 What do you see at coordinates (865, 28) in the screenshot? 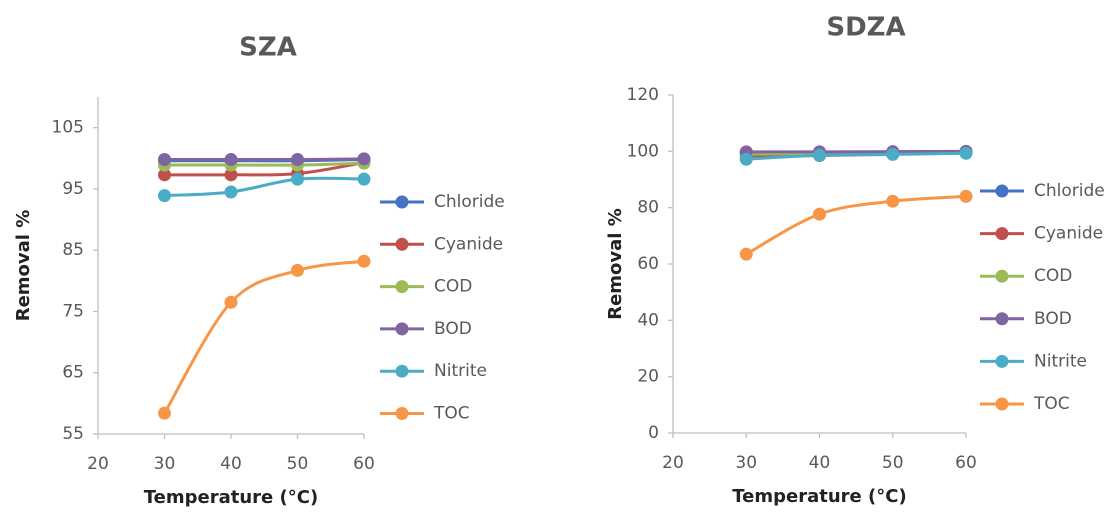
I see `chart-title: SDZA` at bounding box center [865, 28].